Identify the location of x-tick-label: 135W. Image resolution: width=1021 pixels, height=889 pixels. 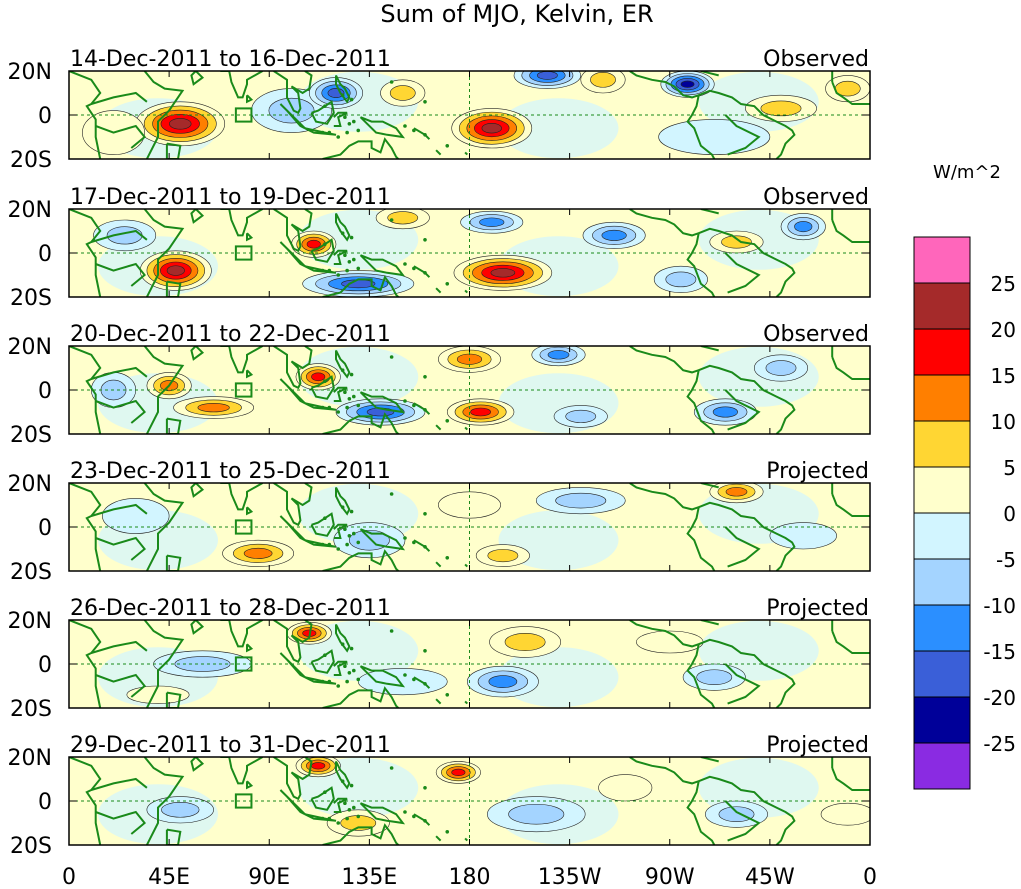
(570, 877).